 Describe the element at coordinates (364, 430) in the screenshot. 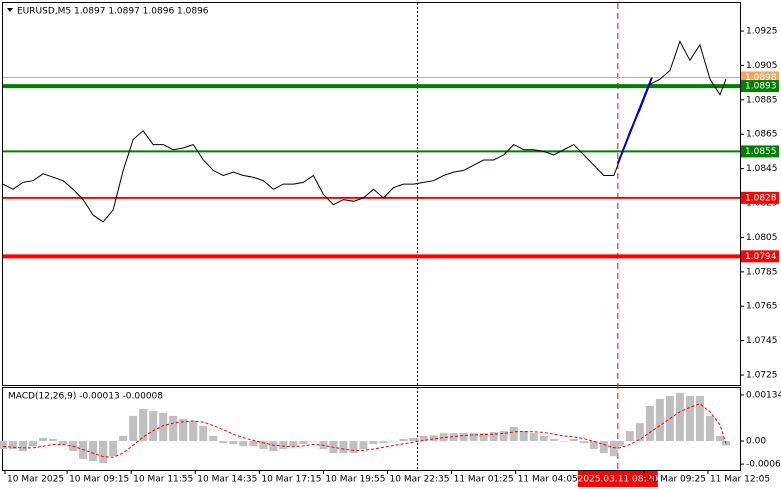

I see `signal-line` at that location.